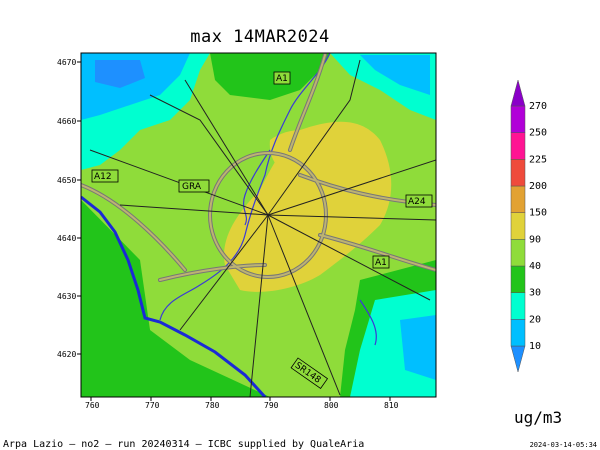 This screenshot has width=600, height=450. Describe the element at coordinates (538, 106) in the screenshot. I see `colorbar-label: 270` at that location.